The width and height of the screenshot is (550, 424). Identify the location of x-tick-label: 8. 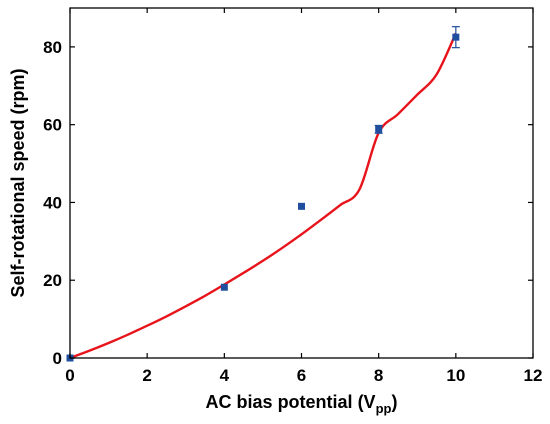
(378, 375).